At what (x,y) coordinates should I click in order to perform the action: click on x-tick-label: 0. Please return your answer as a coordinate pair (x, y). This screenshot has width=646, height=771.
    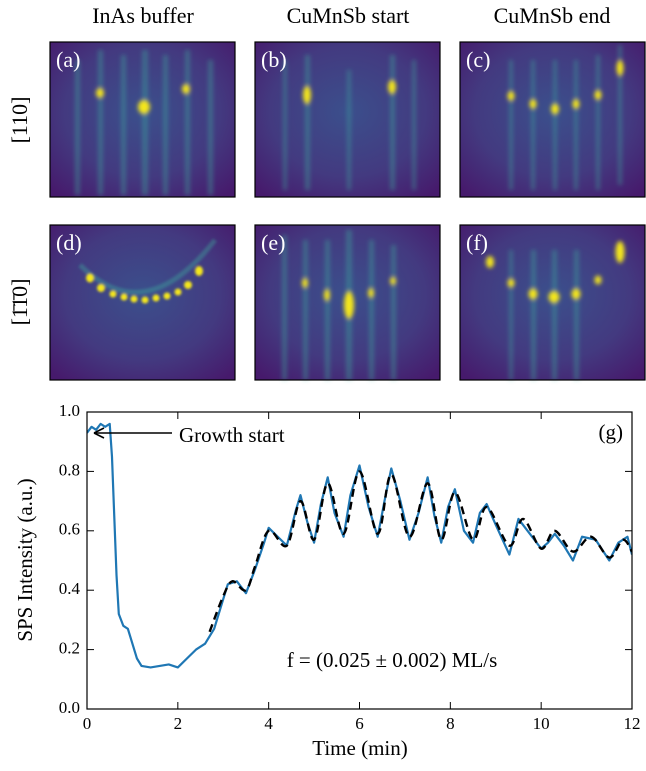
    Looking at the image, I should click on (87, 723).